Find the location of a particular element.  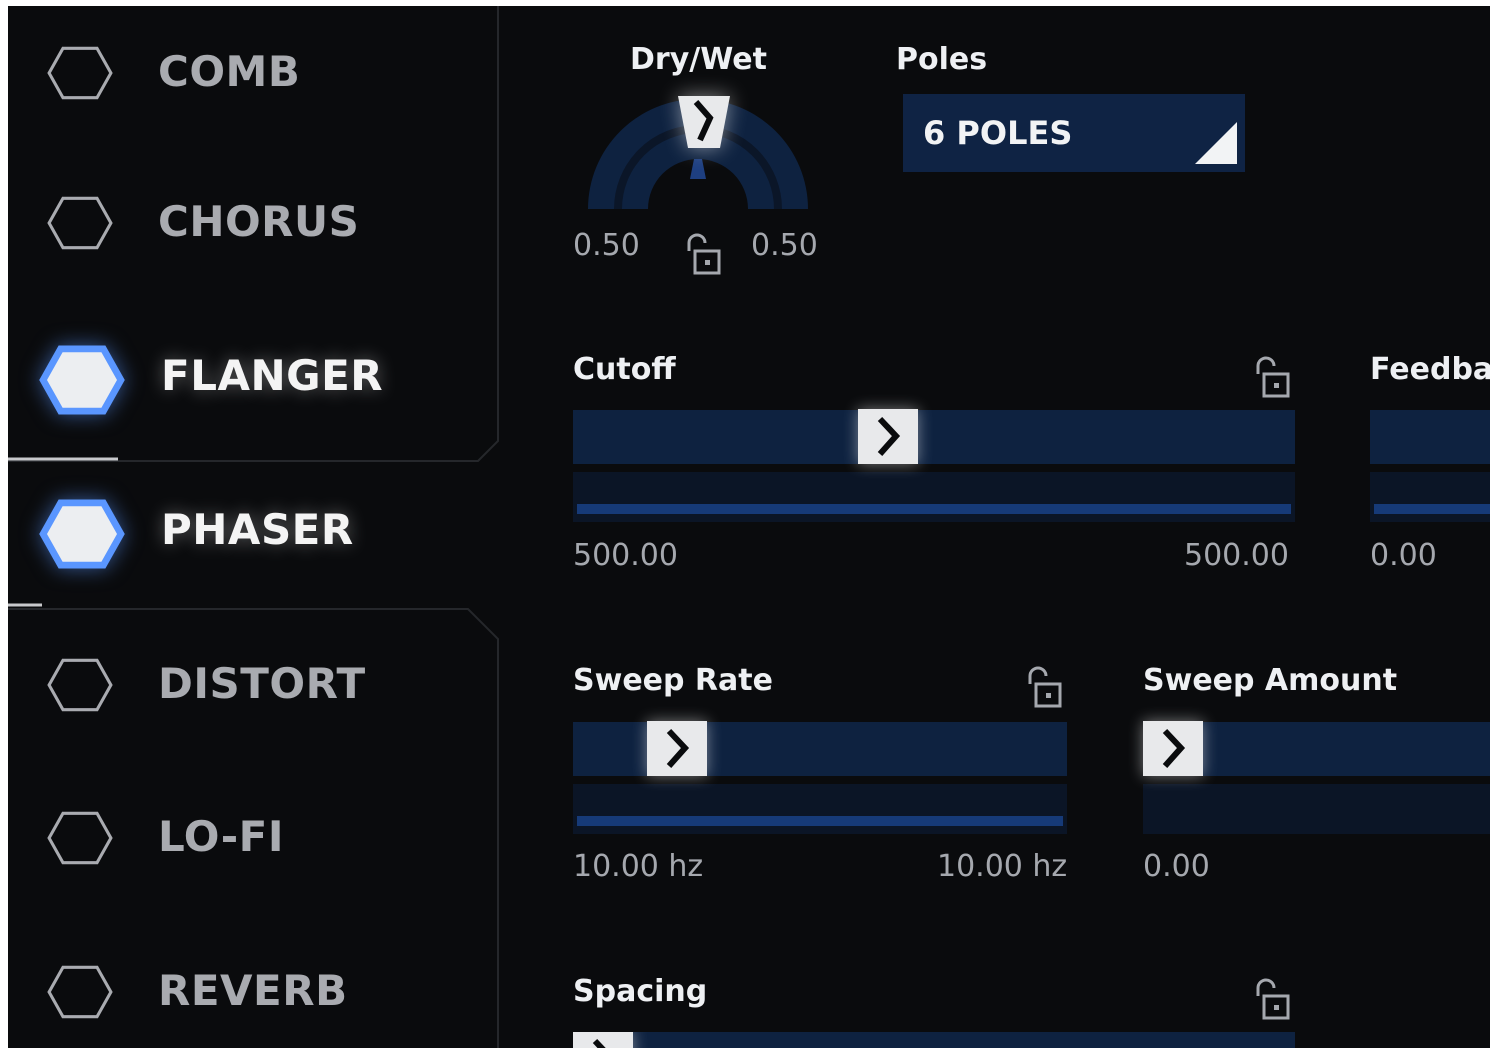

cutoff-slider is located at coordinates (934, 466).